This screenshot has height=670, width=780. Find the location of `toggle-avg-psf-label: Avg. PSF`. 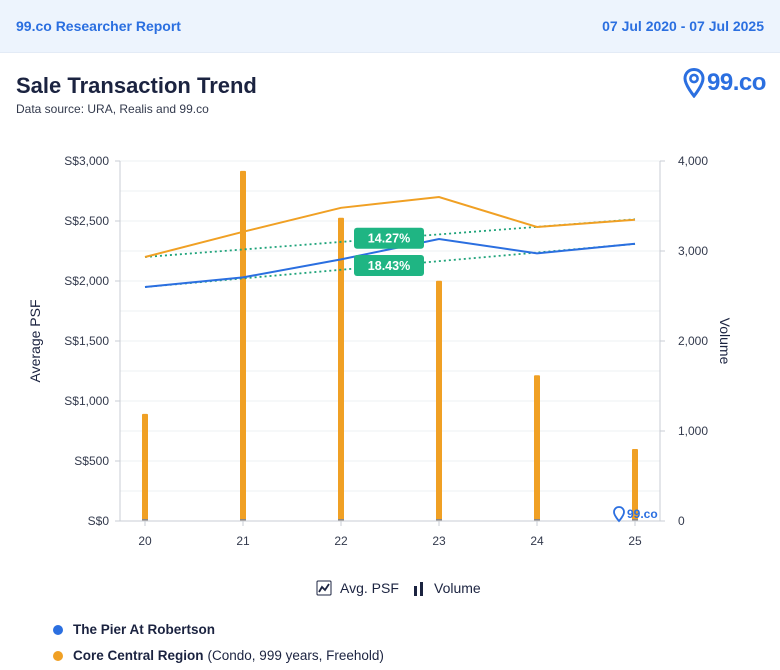

toggle-avg-psf-label: Avg. PSF is located at coordinates (369, 588).